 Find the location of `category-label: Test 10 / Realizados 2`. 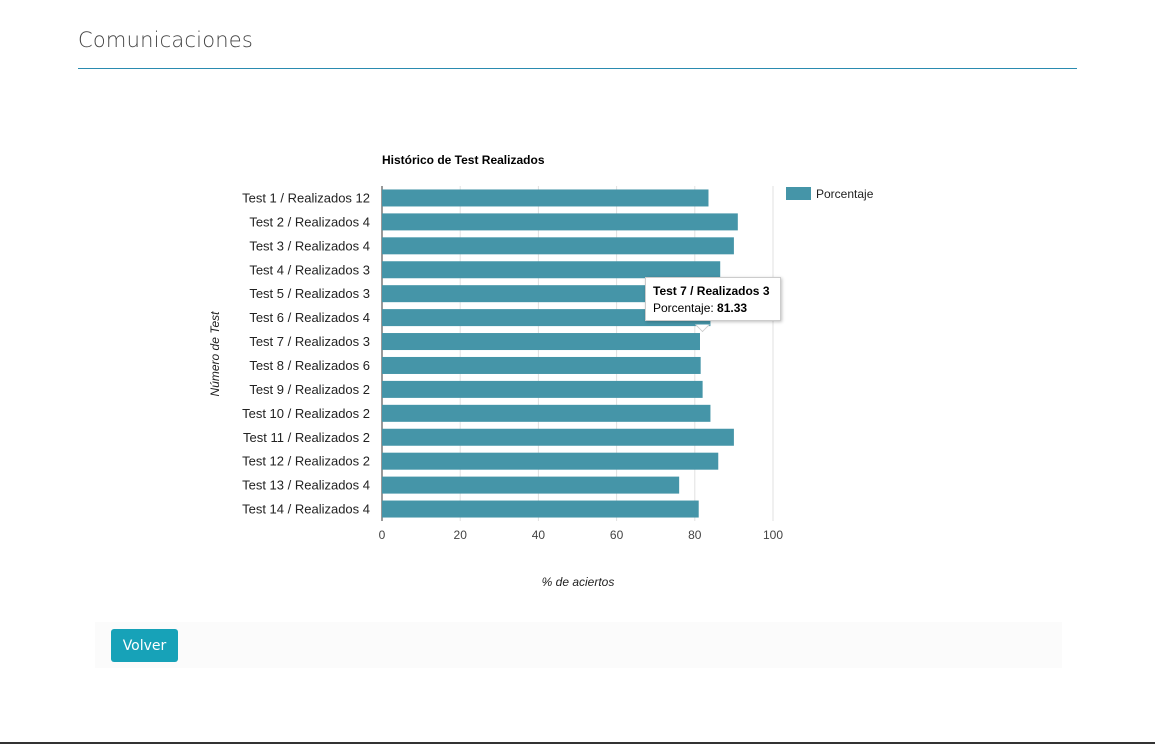

category-label: Test 10 / Realizados 2 is located at coordinates (306, 413).